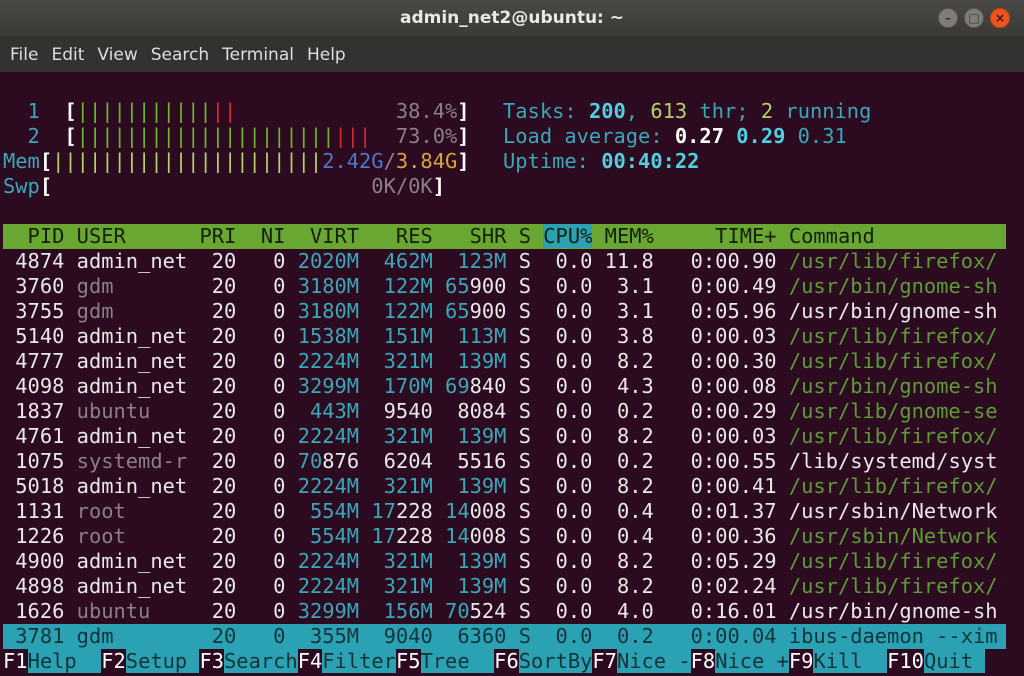  Describe the element at coordinates (15, 661) in the screenshot. I see `fkey-f1: F1` at that location.